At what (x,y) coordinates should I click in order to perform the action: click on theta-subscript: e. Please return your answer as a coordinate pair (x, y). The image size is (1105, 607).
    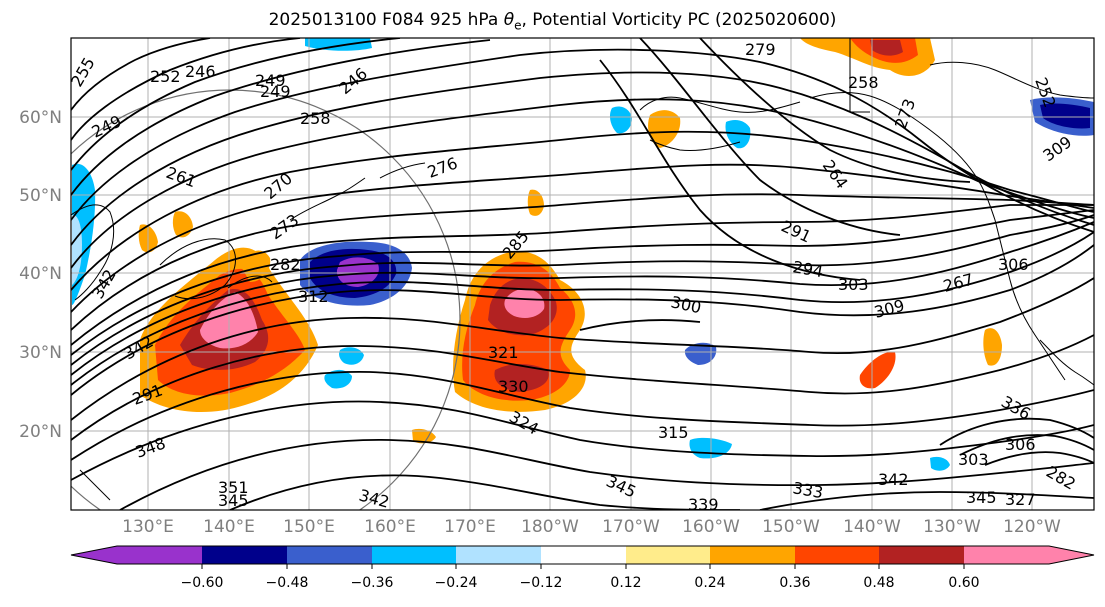
    Looking at the image, I should click on (518, 25).